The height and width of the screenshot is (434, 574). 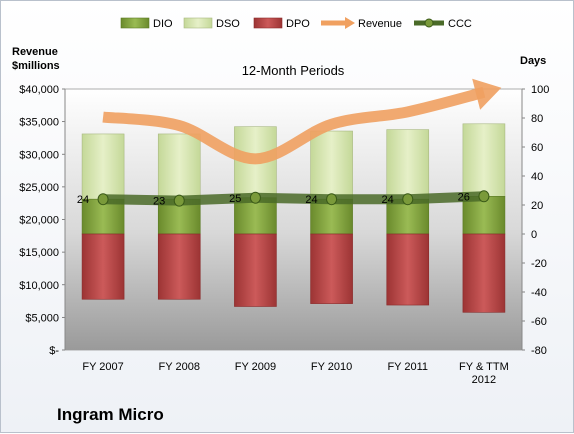 I want to click on y-left-tick-label: $30,000, so click(x=39, y=155).